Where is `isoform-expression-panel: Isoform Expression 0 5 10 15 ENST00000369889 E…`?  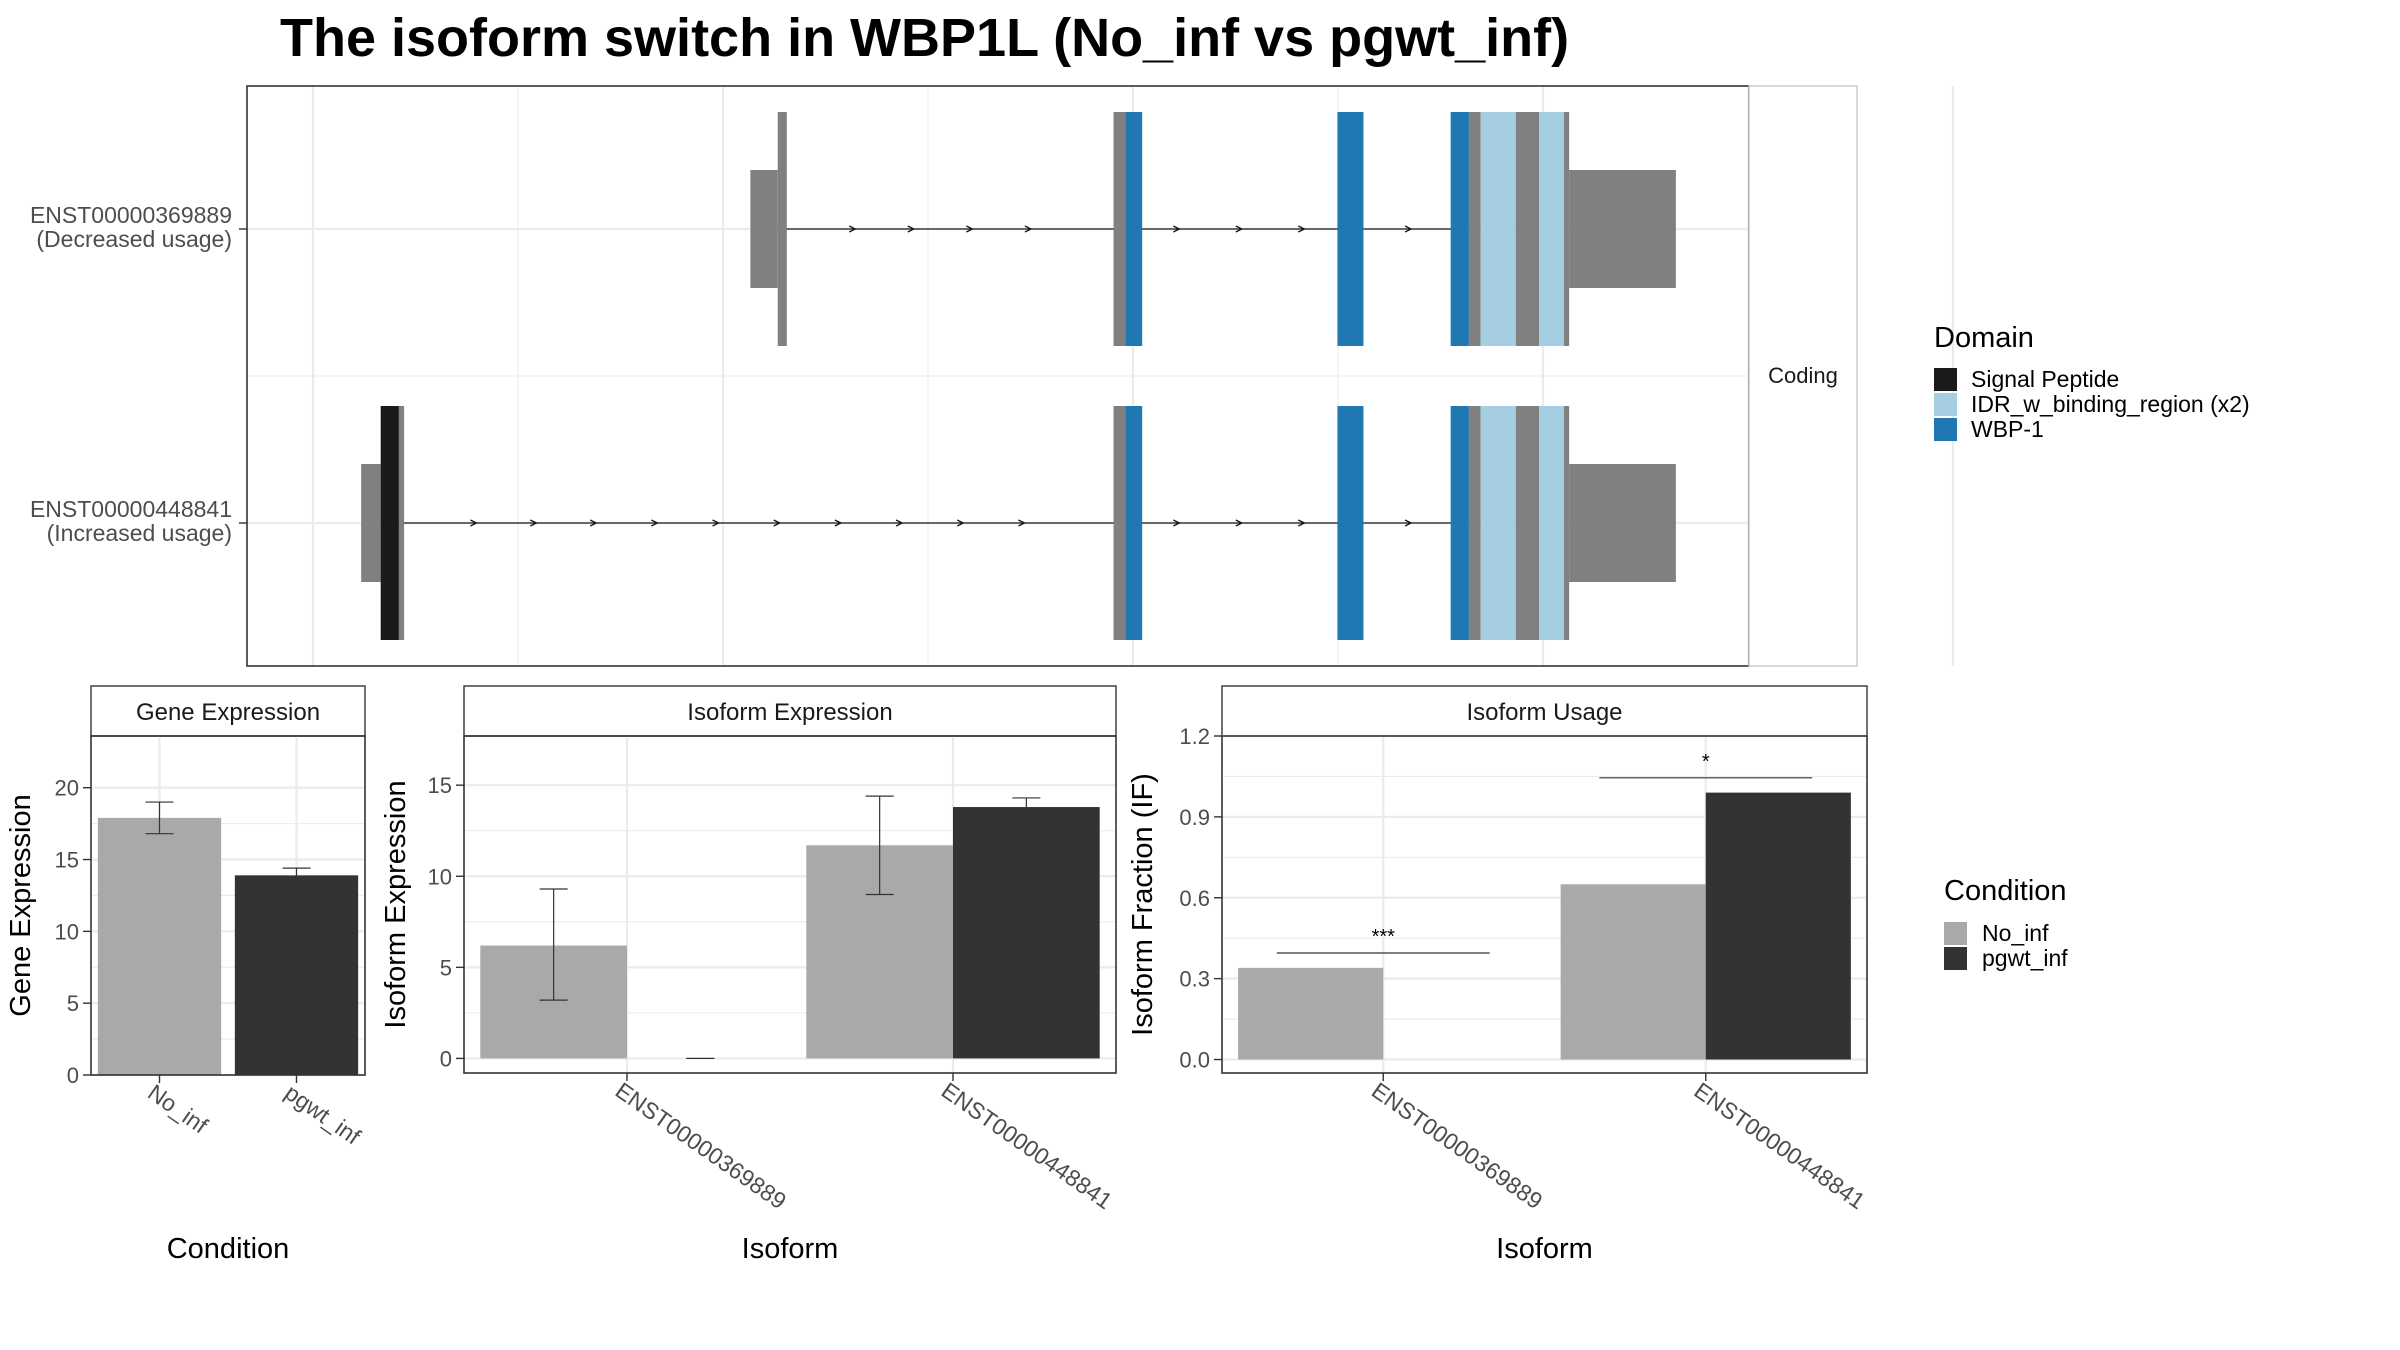 isoform-expression-panel: Isoform Expression 0 5 10 15 ENST00000369889 E… is located at coordinates (748, 975).